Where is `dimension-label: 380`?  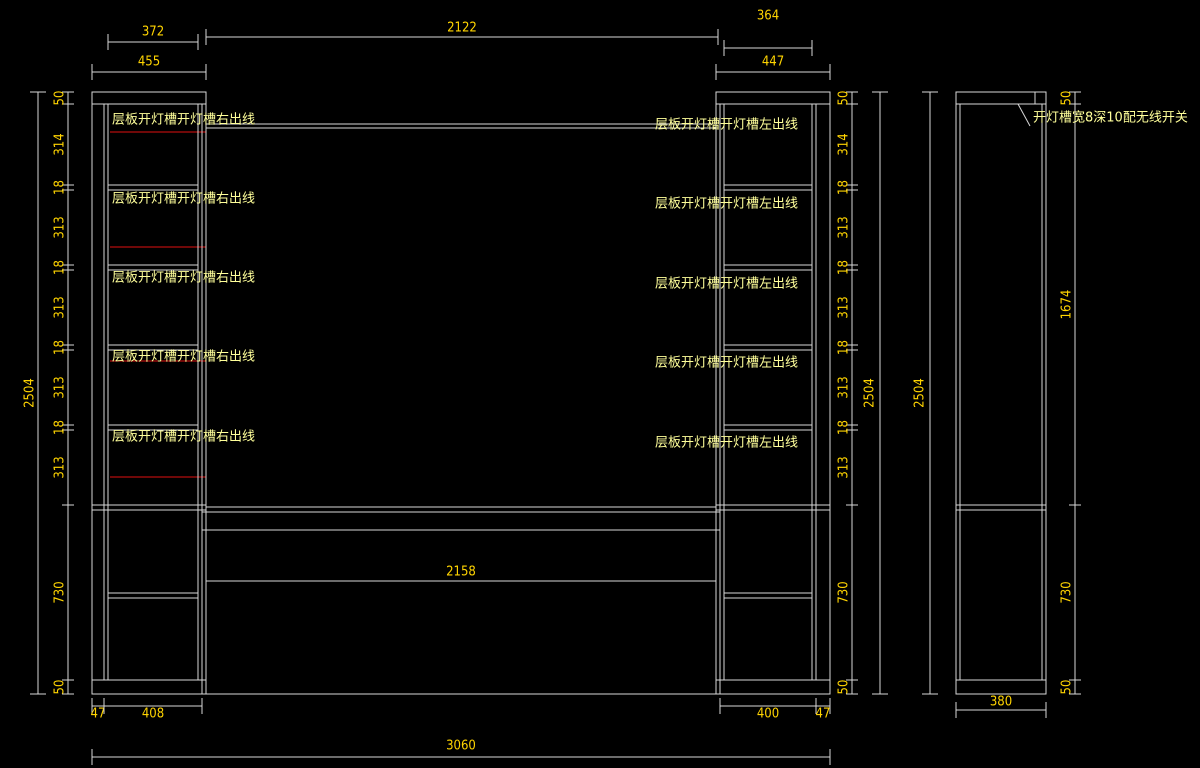 dimension-label: 380 is located at coordinates (1001, 702).